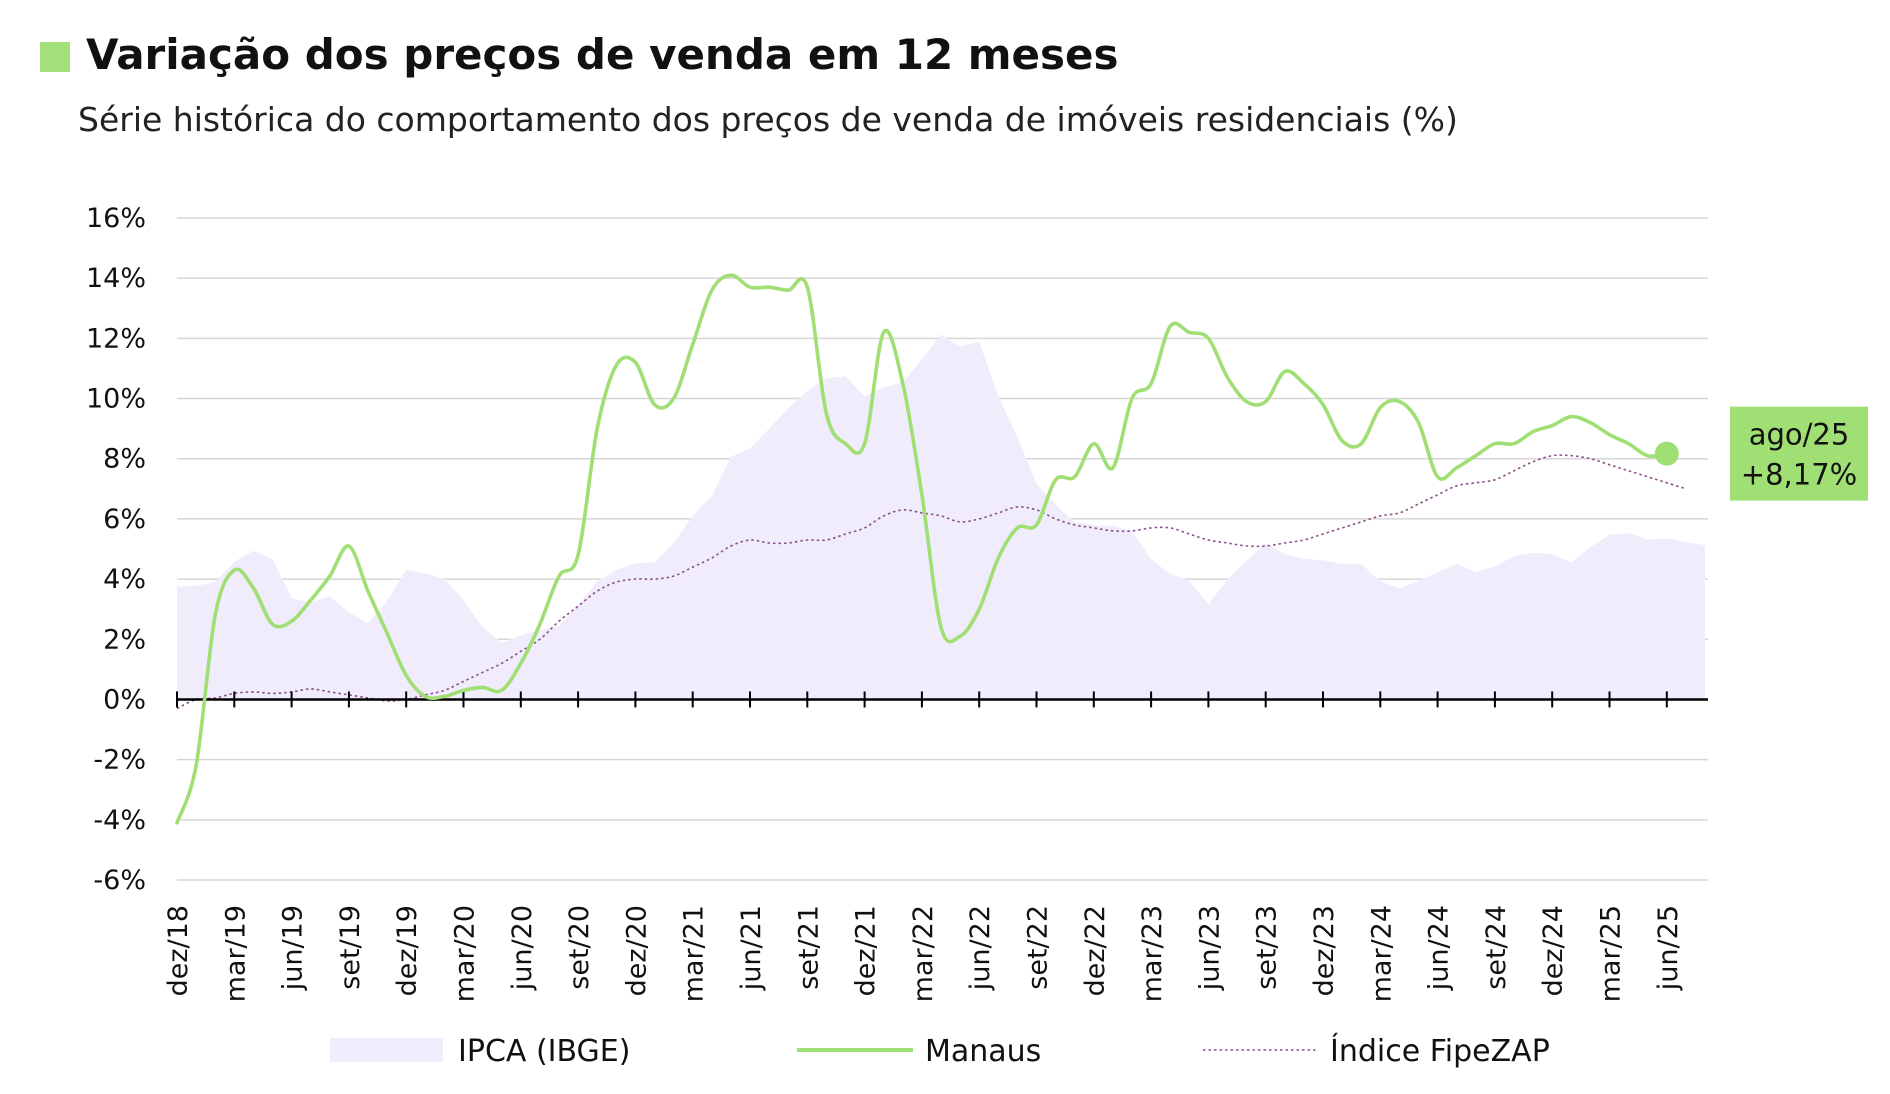 Image resolution: width=1890 pixels, height=1094 pixels. What do you see at coordinates (1496, 947) in the screenshot?
I see `x-tick-label: set/24` at bounding box center [1496, 947].